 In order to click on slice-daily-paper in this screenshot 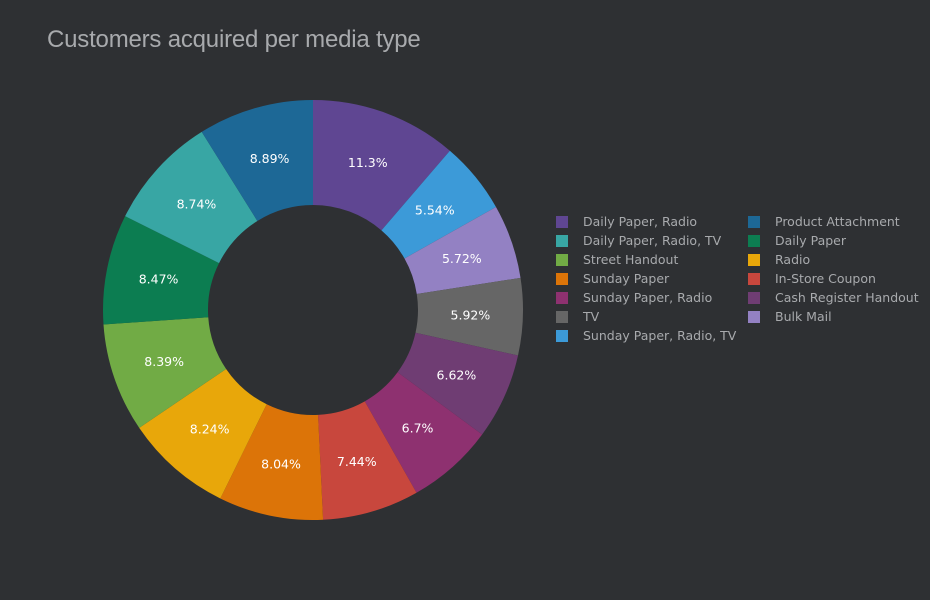, I will do `click(161, 270)`.